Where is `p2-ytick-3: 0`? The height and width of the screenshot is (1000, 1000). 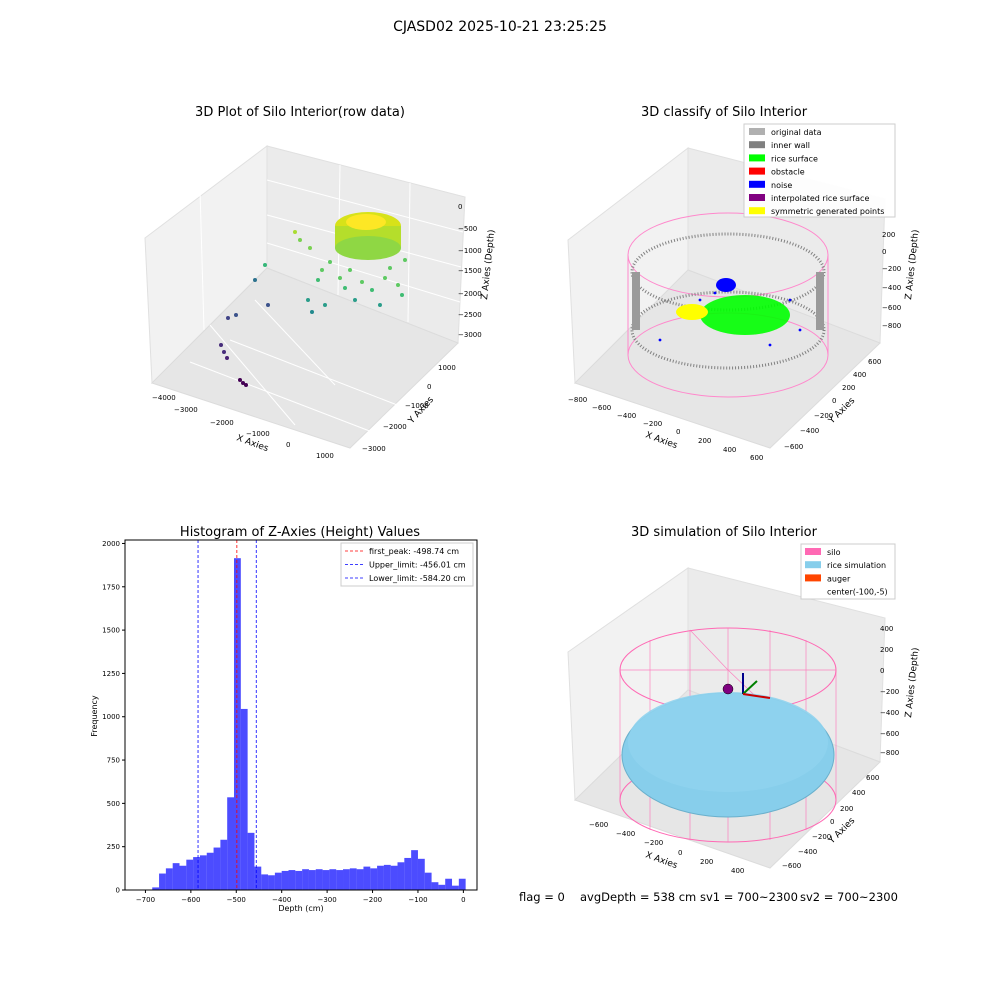
p2-ytick-3: 0 is located at coordinates (834, 401).